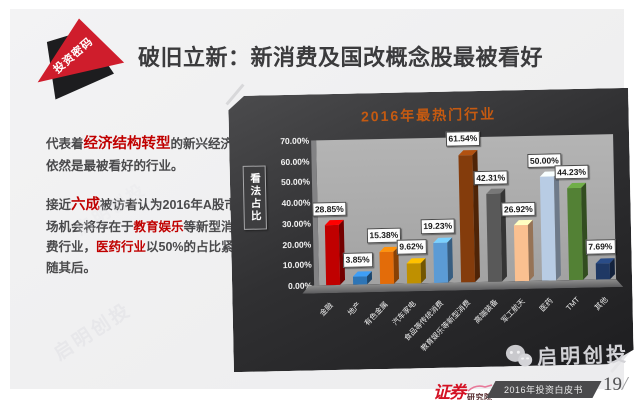  Describe the element at coordinates (296, 182) in the screenshot. I see `y-tick-label: 50.00%` at that location.